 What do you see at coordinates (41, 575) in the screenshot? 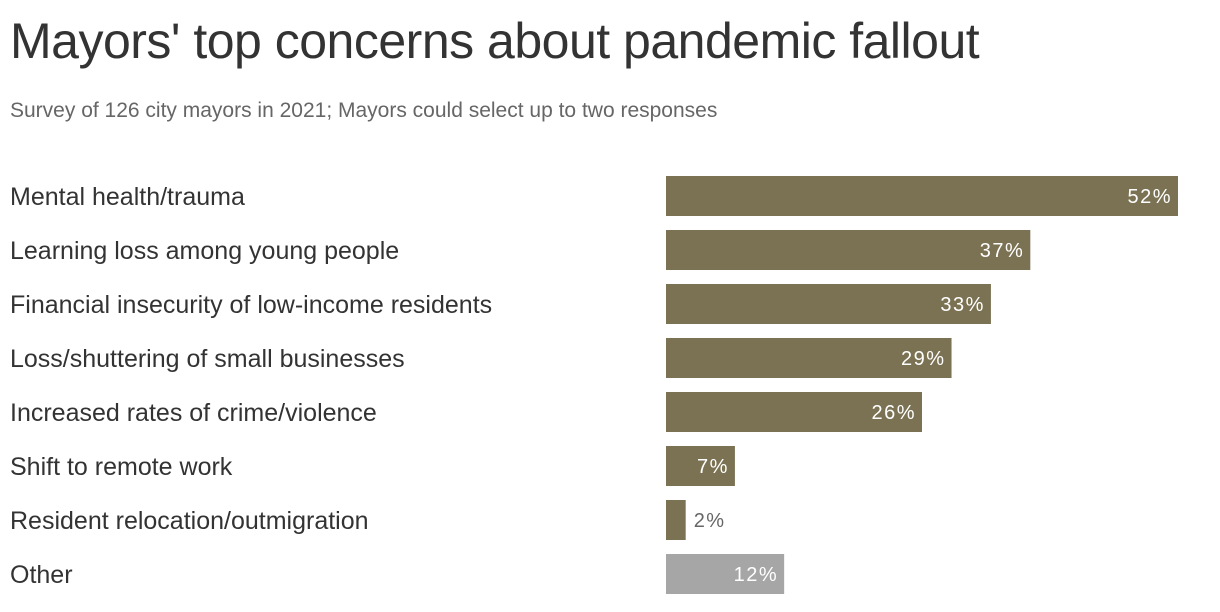
I see `category-label: Other` at bounding box center [41, 575].